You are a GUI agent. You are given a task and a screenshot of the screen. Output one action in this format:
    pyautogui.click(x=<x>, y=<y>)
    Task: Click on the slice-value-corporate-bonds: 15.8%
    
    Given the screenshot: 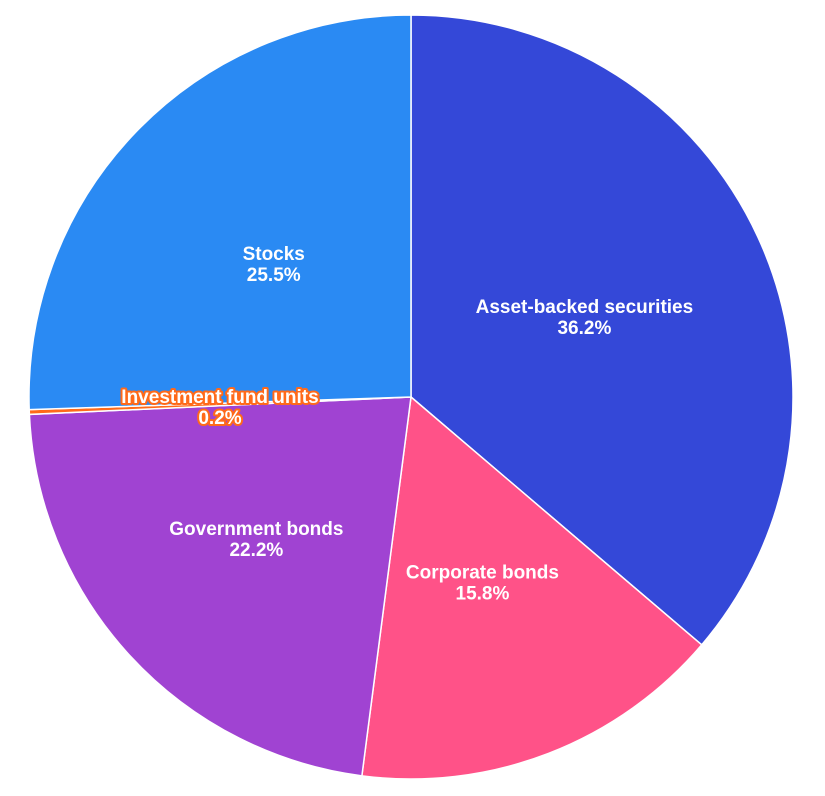 What is the action you would take?
    pyautogui.click(x=483, y=593)
    